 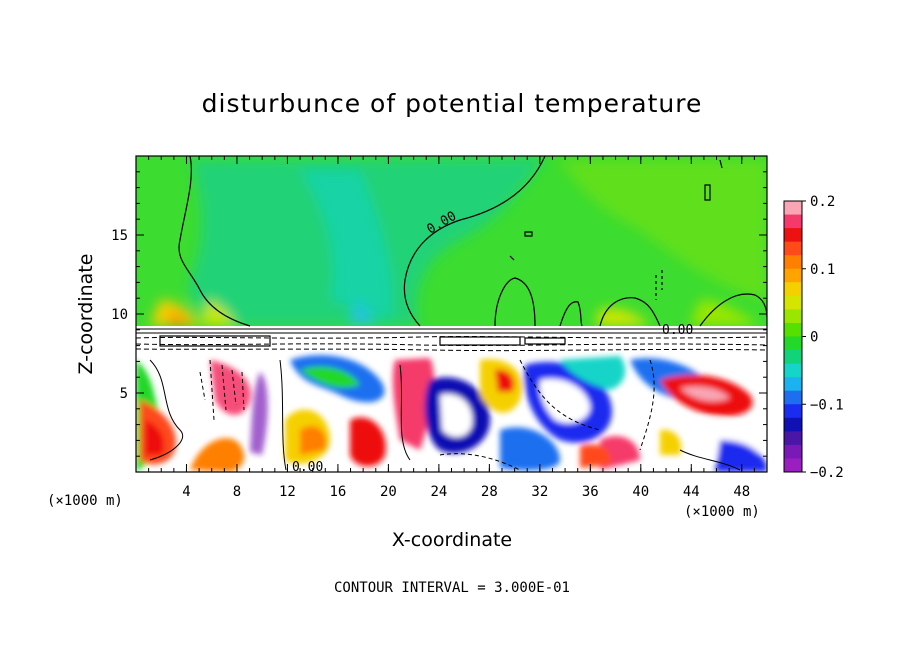 What do you see at coordinates (489, 492) in the screenshot?
I see `x-tick-label: 28` at bounding box center [489, 492].